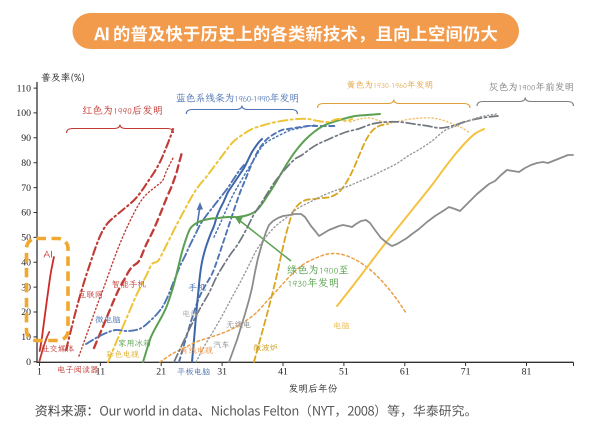 The image size is (600, 446). Describe the element at coordinates (26, 263) in the screenshot. I see `svg-text: 40` at that location.